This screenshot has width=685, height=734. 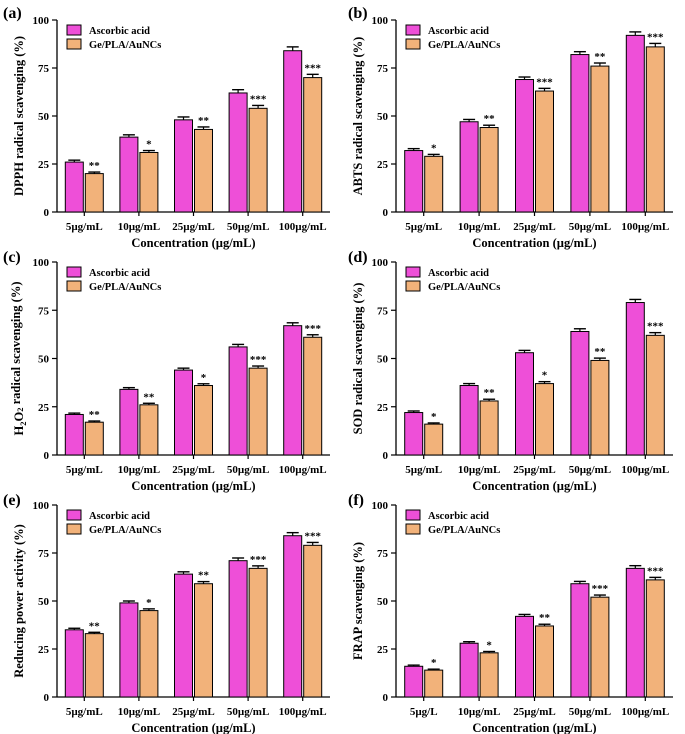 I want to click on x-tick-label: 50µg/mL, so click(x=590, y=227).